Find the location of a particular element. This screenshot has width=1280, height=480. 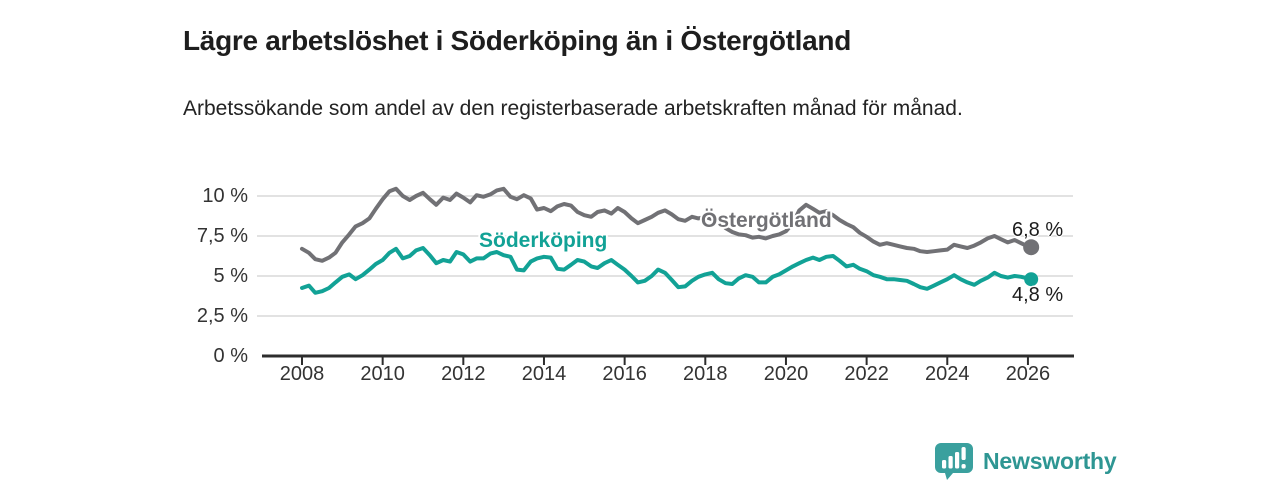

x-axis-label: 2016 is located at coordinates (624, 374).